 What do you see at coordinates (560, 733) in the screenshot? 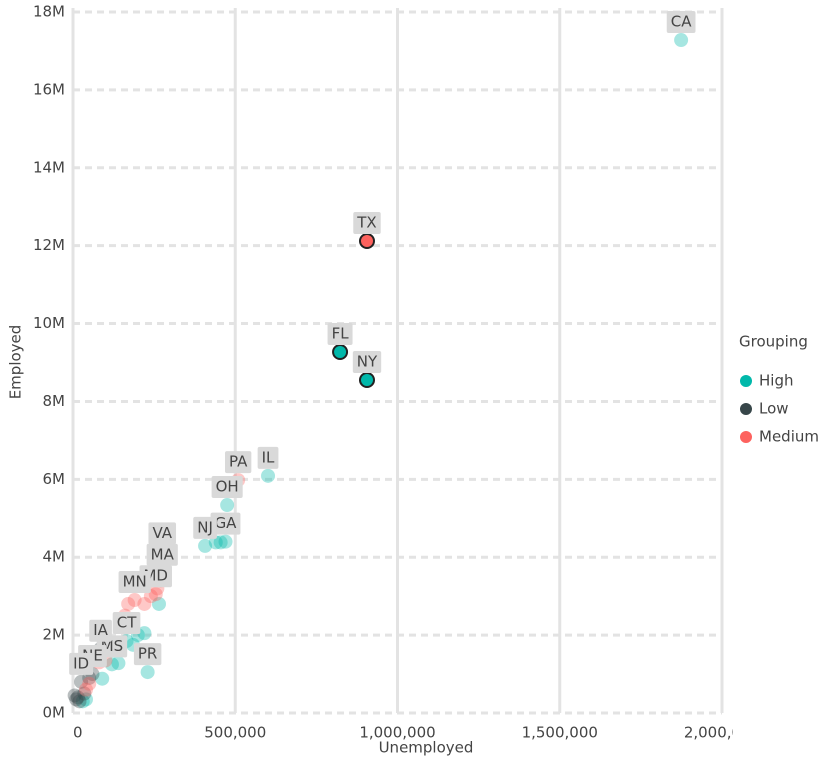
I see `x-tick-label: 1,500,000` at bounding box center [560, 733].